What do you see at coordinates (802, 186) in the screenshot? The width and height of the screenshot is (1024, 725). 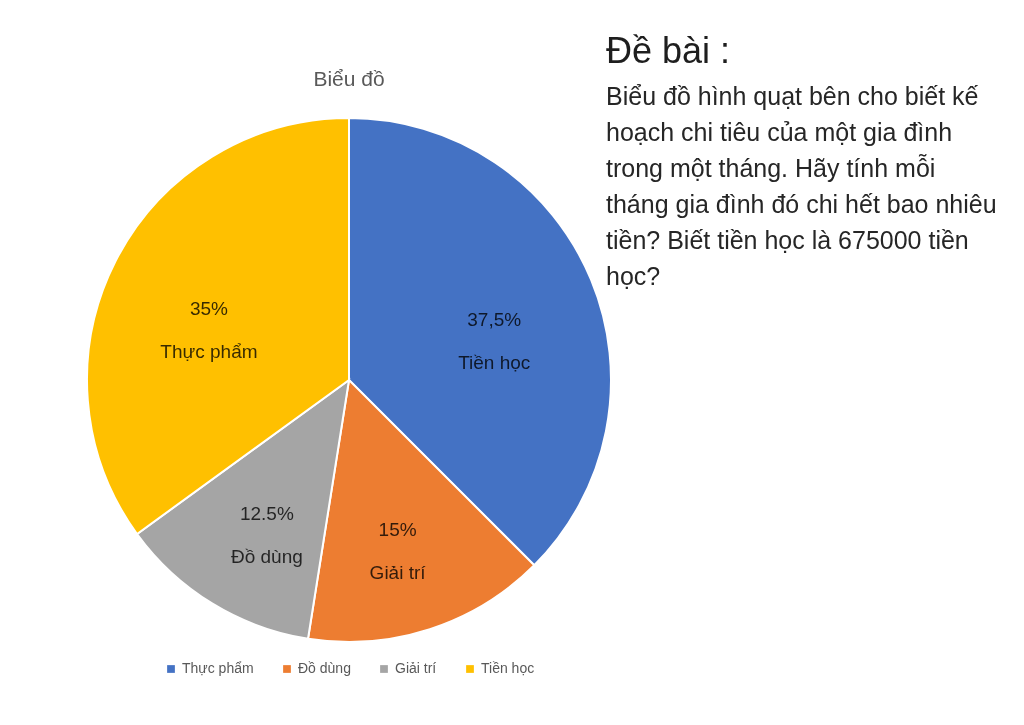 I see `text: Biểu đồ hình quạt bên cho biết kế hoạch chi tiêu của một gia đình trong một tháng. Hãy tính mỗi tháng gia đình đó chi hết bao nhiêu tiền? Biết tiền học là 675000 tiền học?` at bounding box center [802, 186].